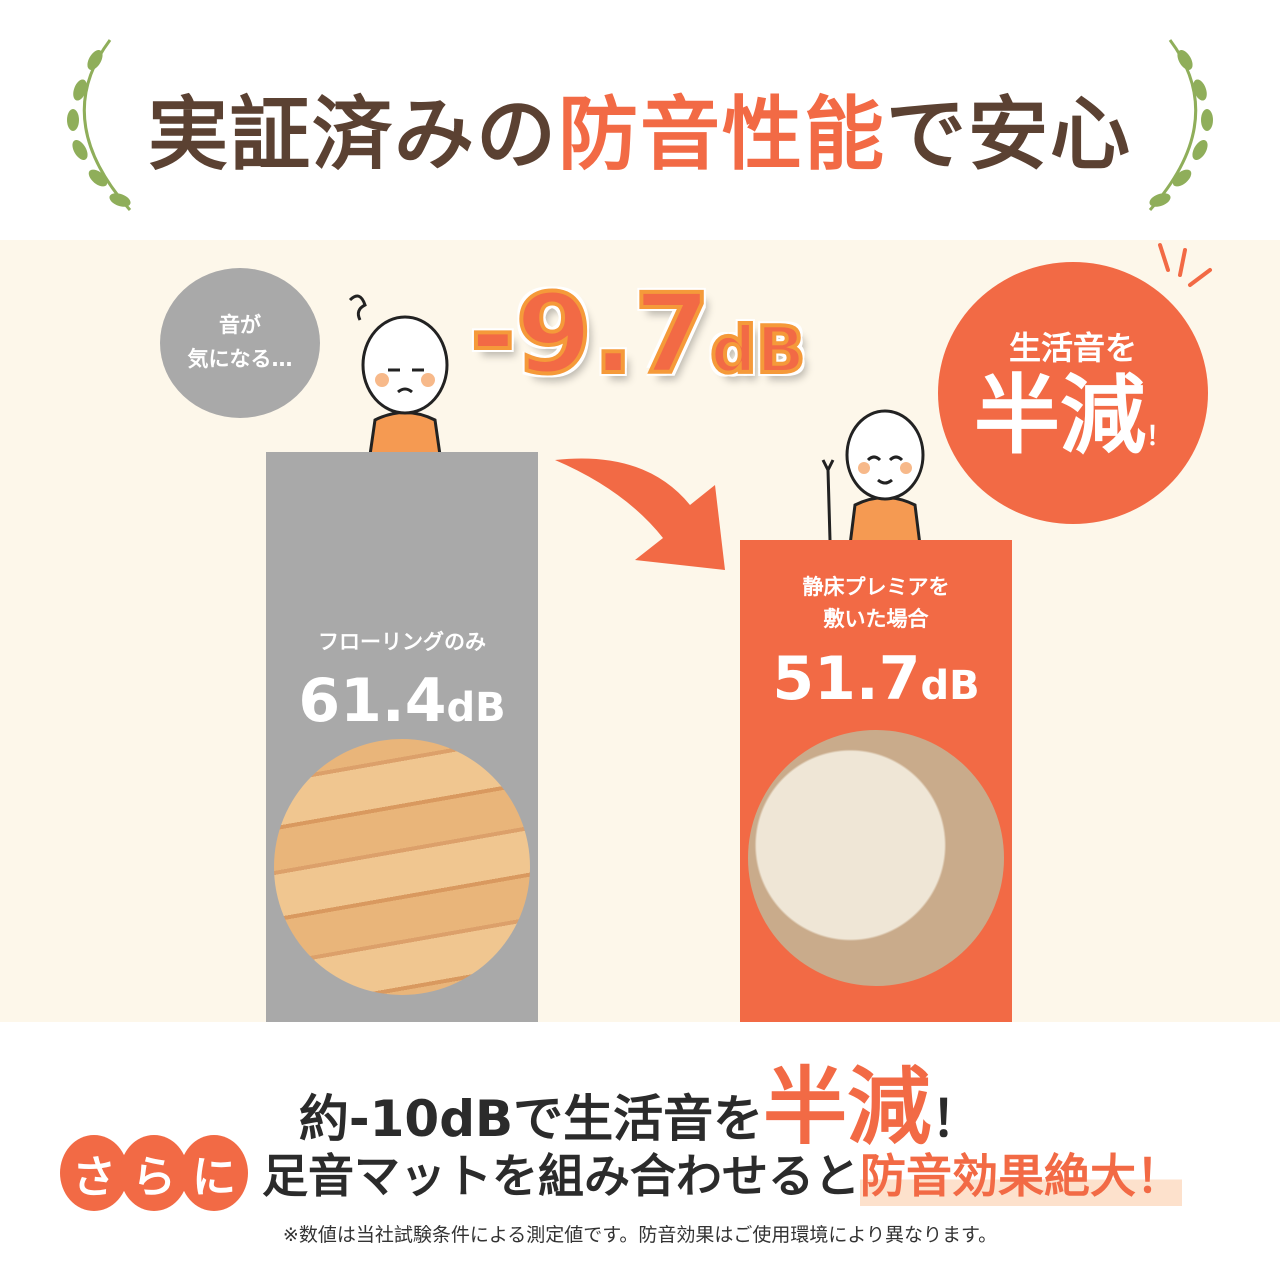 The width and height of the screenshot is (1280, 1280). What do you see at coordinates (590, 334) in the screenshot?
I see `difference-number: -9.7` at bounding box center [590, 334].